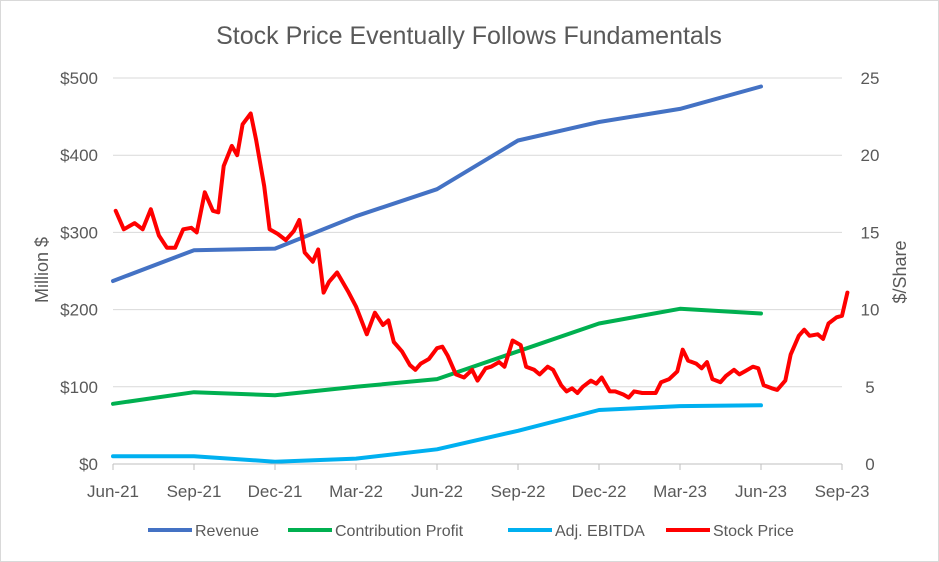  Describe the element at coordinates (600, 531) in the screenshot. I see `legend-label: Adj. EBITDA` at that location.